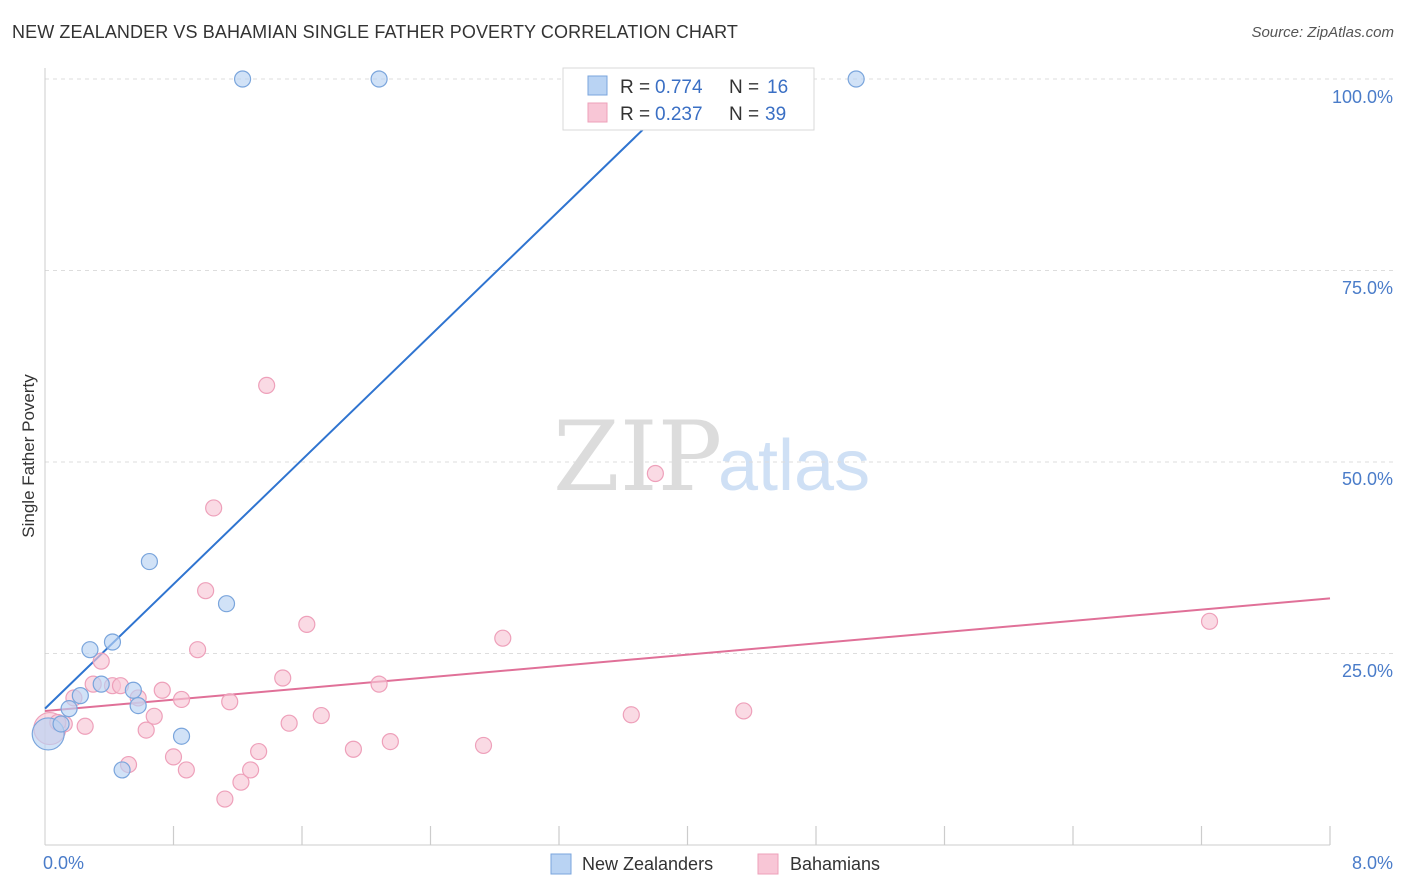 Image resolution: width=1406 pixels, height=892 pixels. What do you see at coordinates (597, 85) in the screenshot?
I see `legend-swatch-new-zealanders` at bounding box center [597, 85].